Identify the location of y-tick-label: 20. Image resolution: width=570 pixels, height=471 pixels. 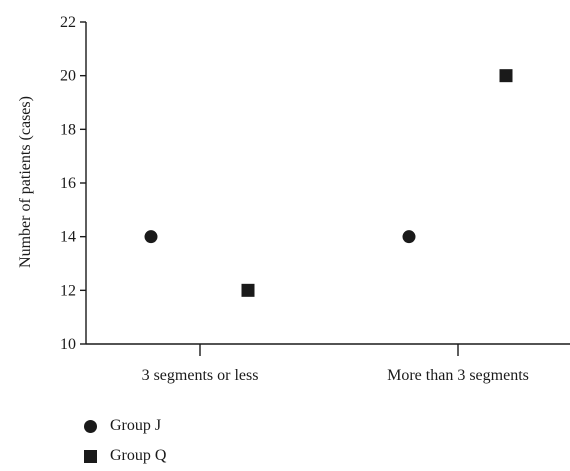
(68, 76).